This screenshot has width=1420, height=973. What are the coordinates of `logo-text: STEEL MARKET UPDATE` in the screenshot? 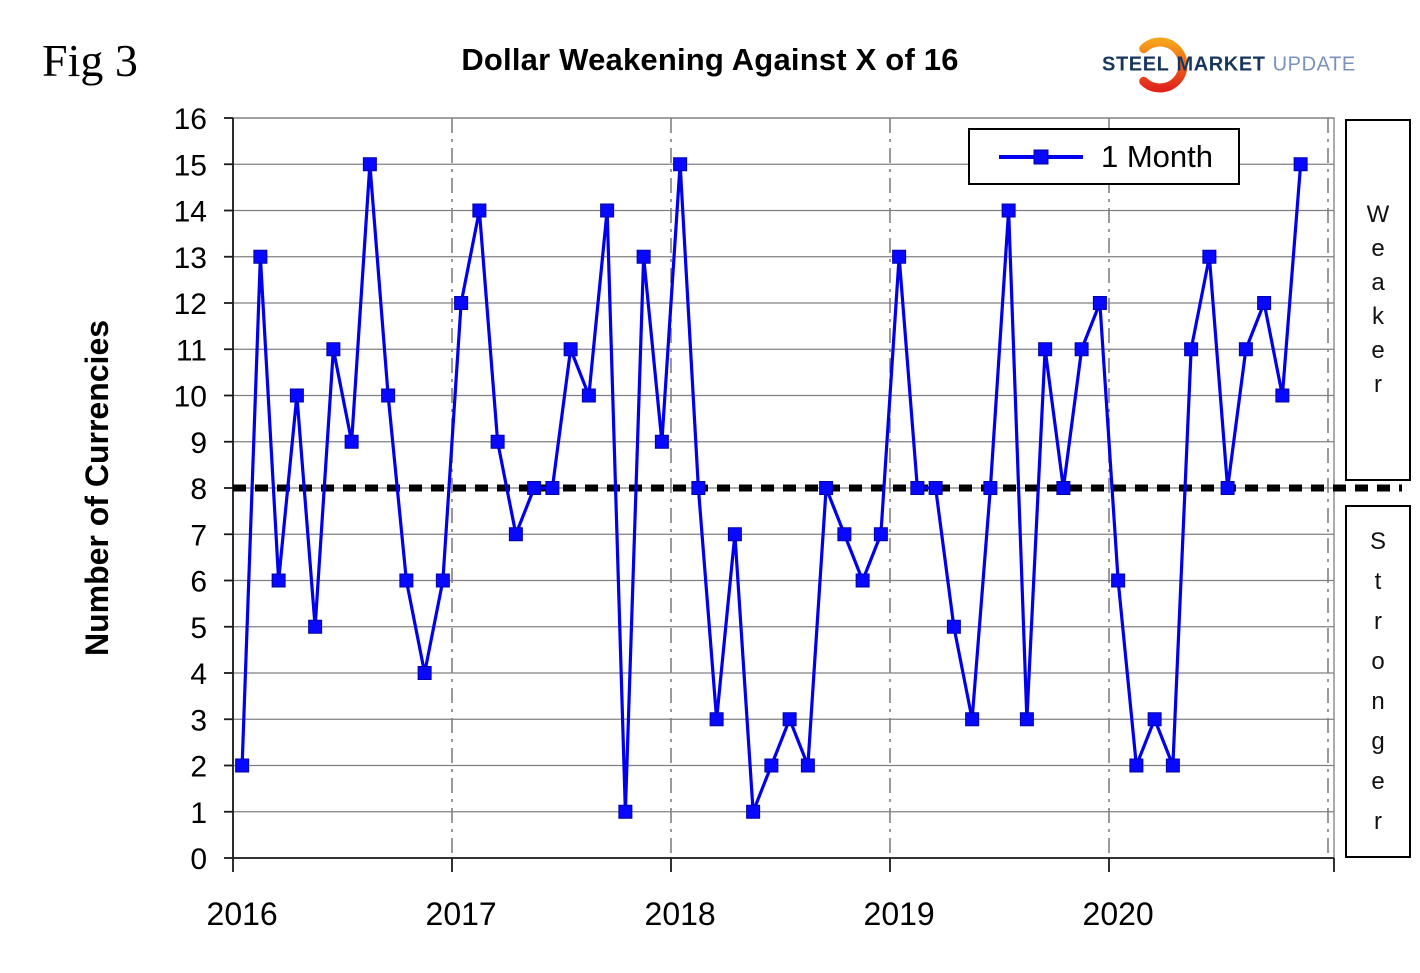 It's located at (1229, 65).